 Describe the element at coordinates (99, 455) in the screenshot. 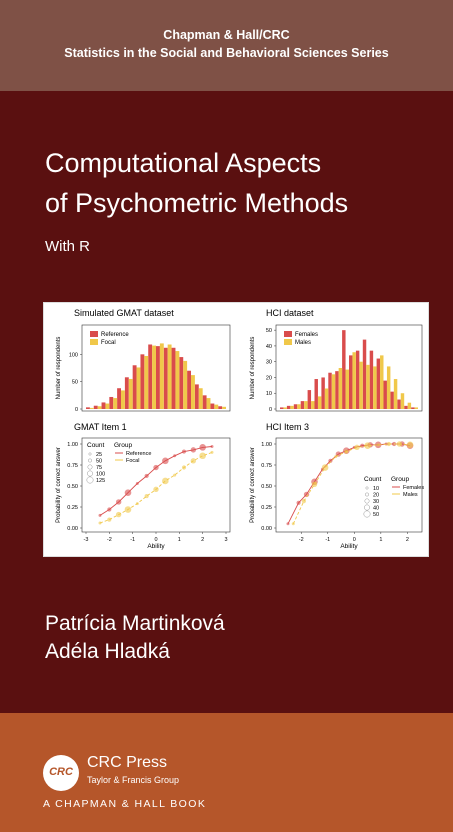

I see `legend-count-label-2-0: 25` at that location.